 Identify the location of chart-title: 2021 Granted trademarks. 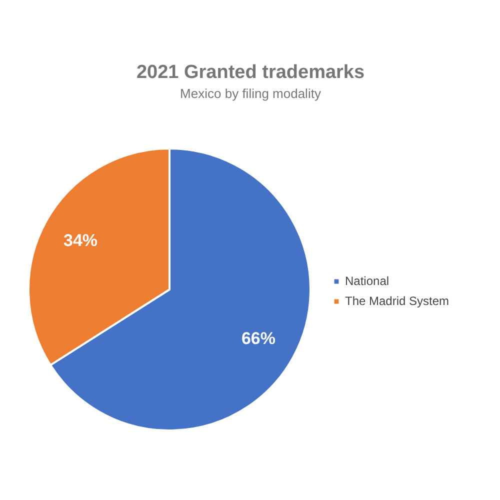
(250, 72).